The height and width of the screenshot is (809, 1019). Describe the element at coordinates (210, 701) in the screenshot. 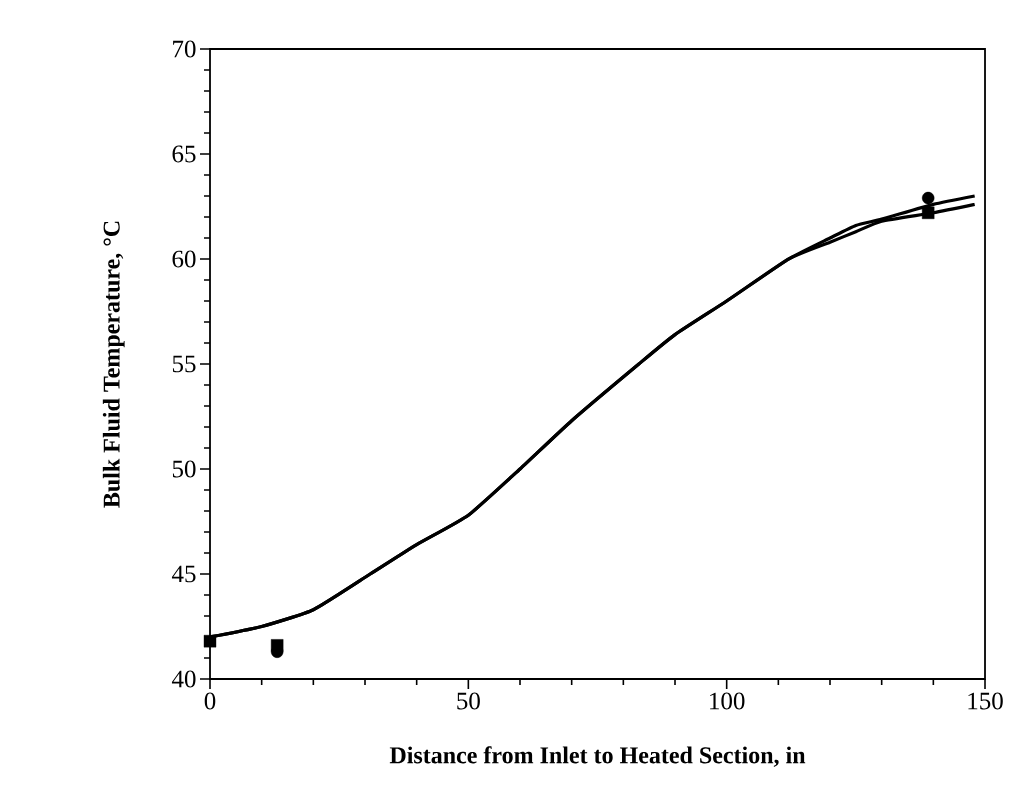

I see `x-tick-label: 0` at that location.